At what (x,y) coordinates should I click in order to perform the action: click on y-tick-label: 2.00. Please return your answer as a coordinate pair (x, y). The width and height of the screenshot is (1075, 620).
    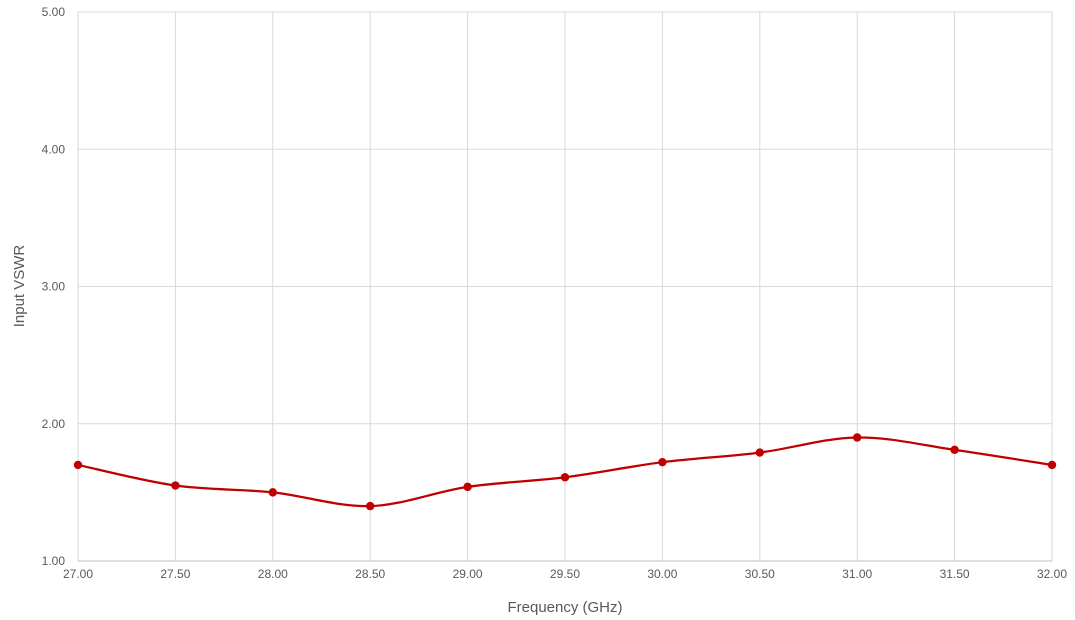
    Looking at the image, I should click on (54, 424).